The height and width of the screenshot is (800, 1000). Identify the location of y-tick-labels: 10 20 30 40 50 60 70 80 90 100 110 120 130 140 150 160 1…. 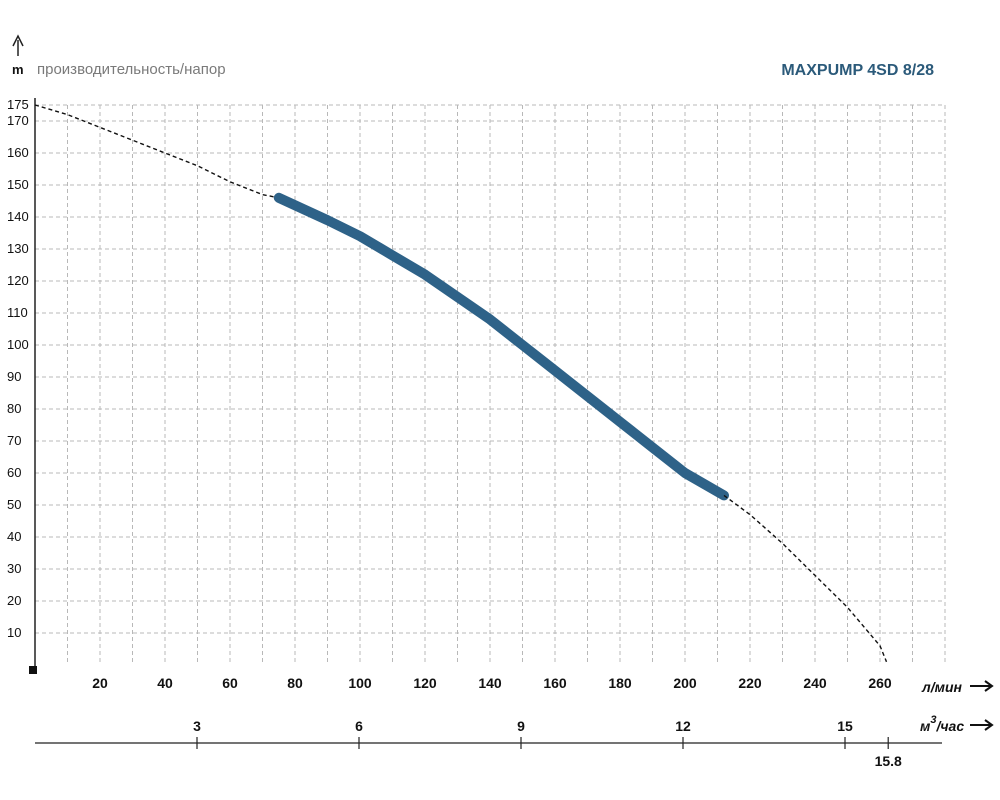
(18, 368).